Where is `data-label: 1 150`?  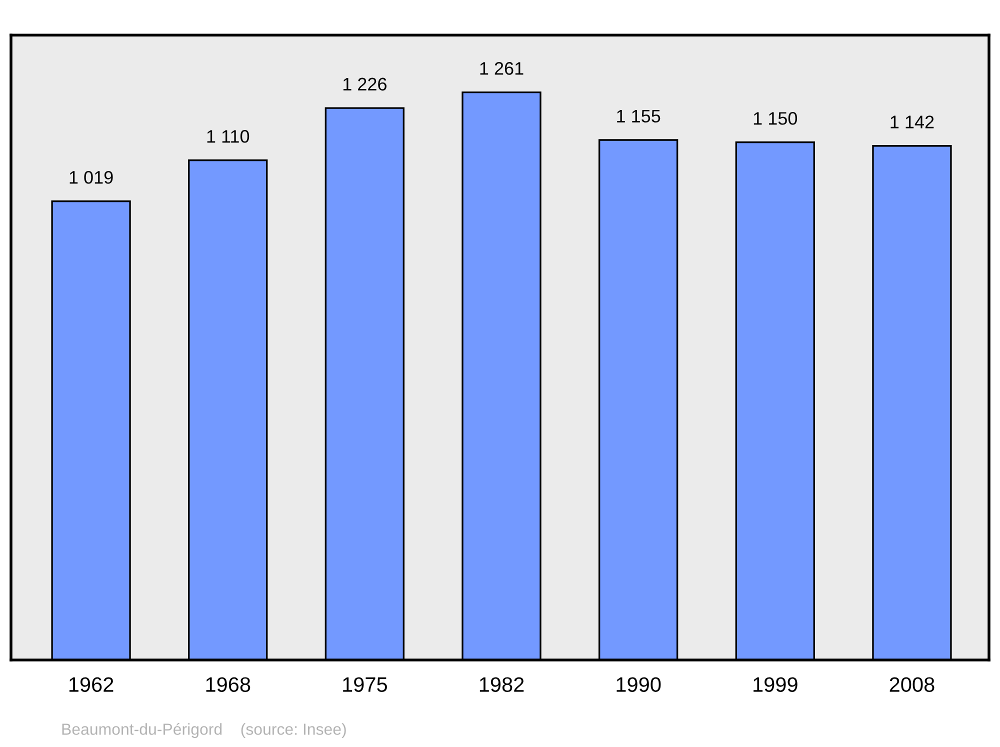
data-label: 1 150 is located at coordinates (776, 118).